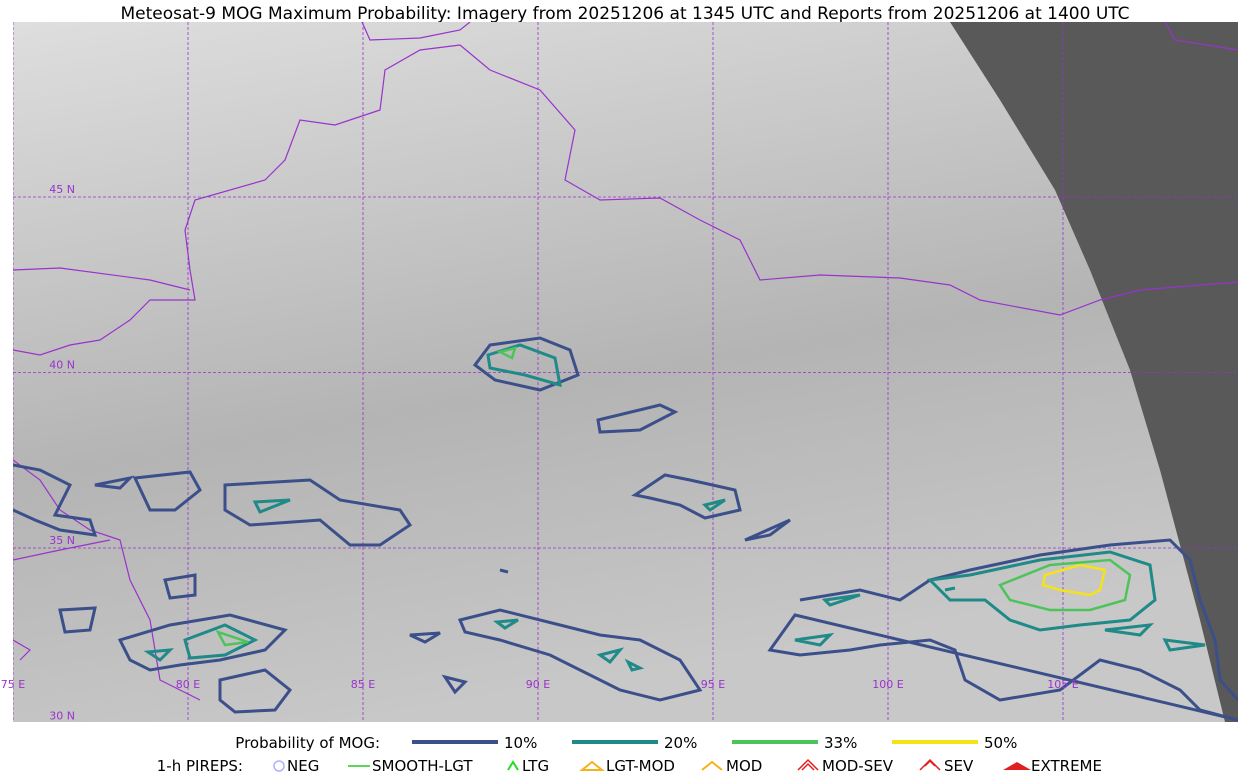 The image size is (1250, 782). I want to click on pirep-label: EXTREME, so click(1066, 766).